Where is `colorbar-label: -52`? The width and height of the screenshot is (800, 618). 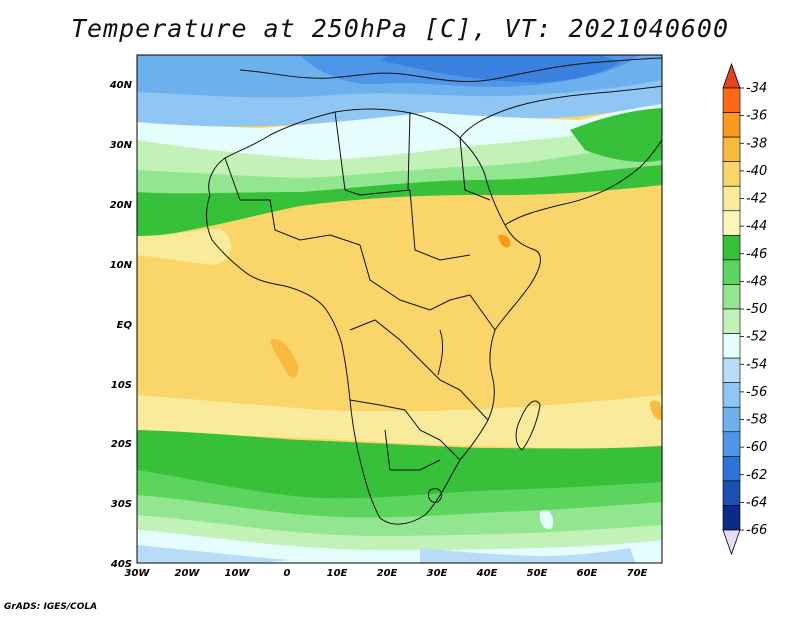 colorbar-label: -52 is located at coordinates (756, 337).